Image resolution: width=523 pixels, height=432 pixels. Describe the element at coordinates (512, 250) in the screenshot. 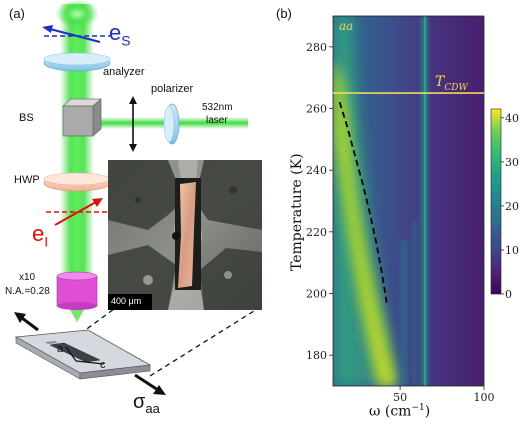

I see `colorbar-tick-label: 10` at that location.